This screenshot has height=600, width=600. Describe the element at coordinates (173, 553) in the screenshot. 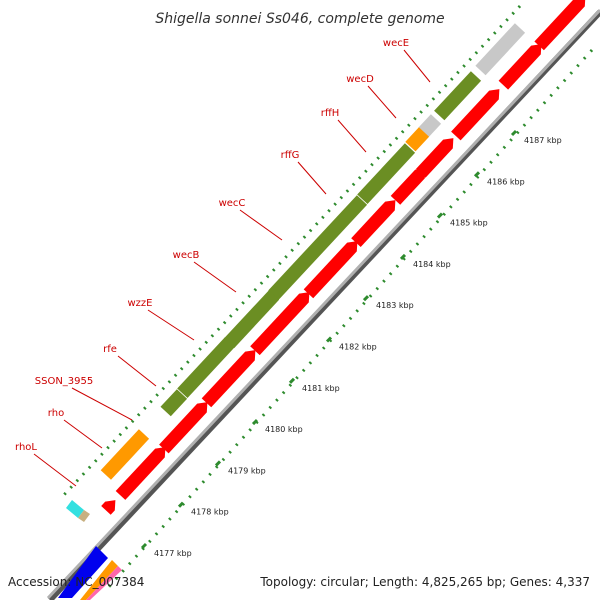

I see `ruler-tick-label: 4177 kbp` at that location.